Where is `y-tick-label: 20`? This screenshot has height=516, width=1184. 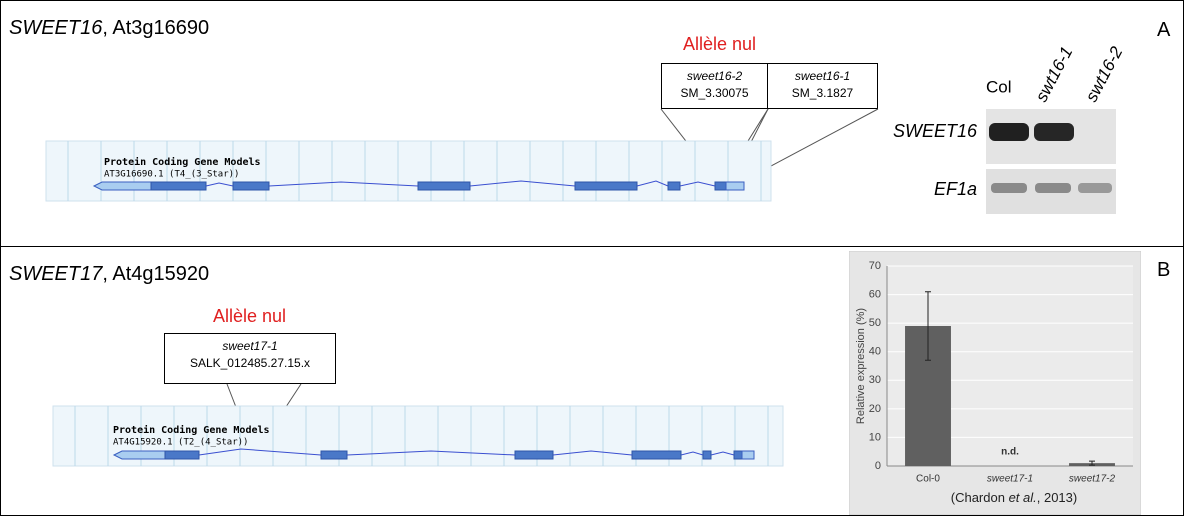 y-tick-label: 20 is located at coordinates (875, 409).